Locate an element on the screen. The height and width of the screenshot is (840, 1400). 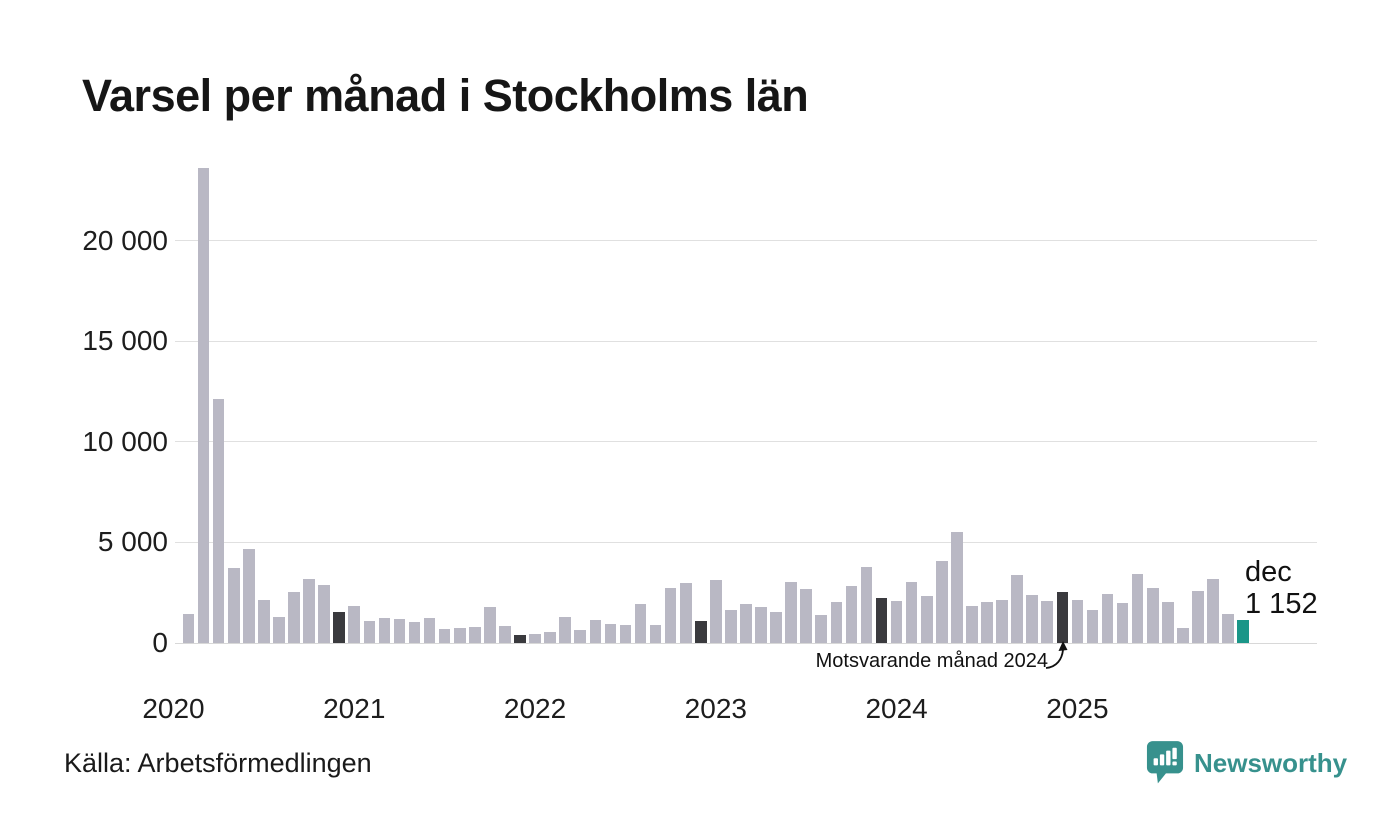
current-bar-label: dec 1 152 is located at coordinates (1281, 588).